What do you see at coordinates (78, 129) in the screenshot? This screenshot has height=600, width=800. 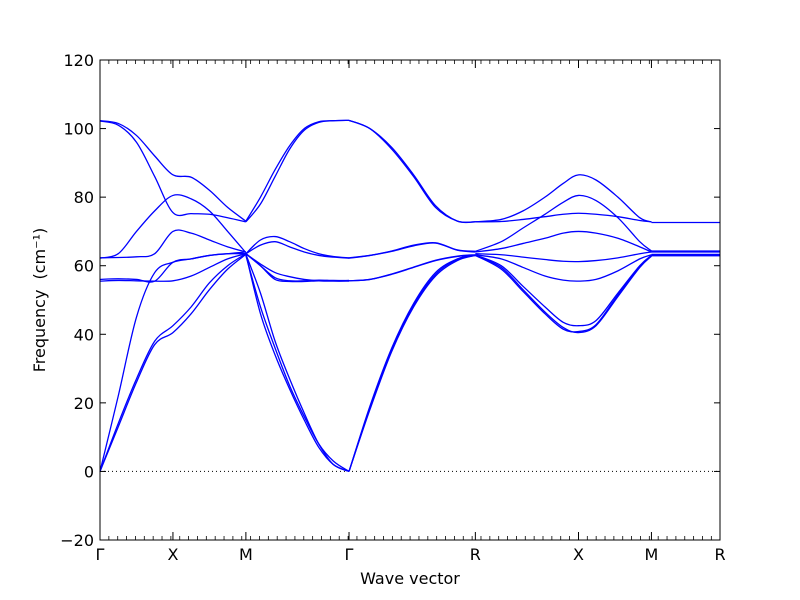 I see `y-tick-label-6: 100` at bounding box center [78, 129].